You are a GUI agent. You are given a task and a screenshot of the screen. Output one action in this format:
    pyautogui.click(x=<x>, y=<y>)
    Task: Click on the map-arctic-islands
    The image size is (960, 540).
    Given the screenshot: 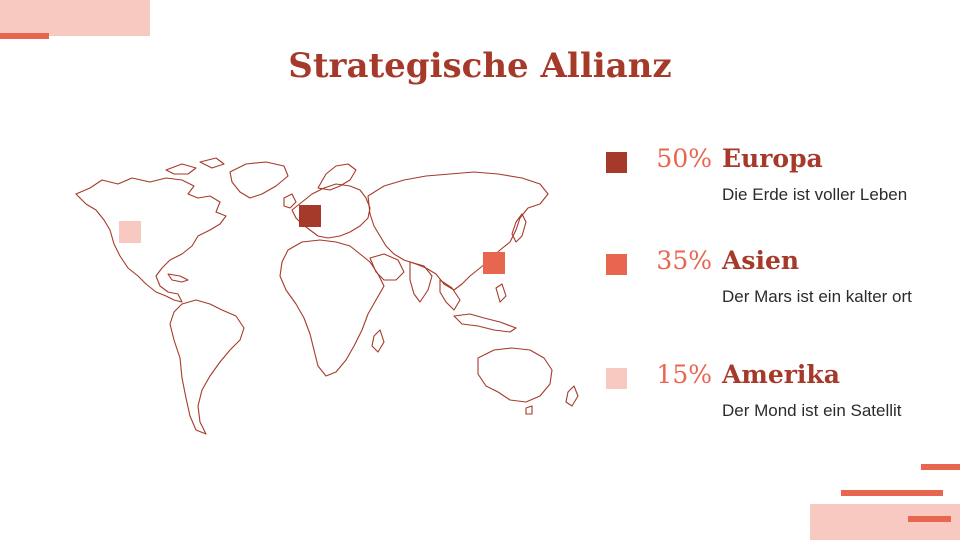 What is the action you would take?
    pyautogui.click(x=195, y=166)
    